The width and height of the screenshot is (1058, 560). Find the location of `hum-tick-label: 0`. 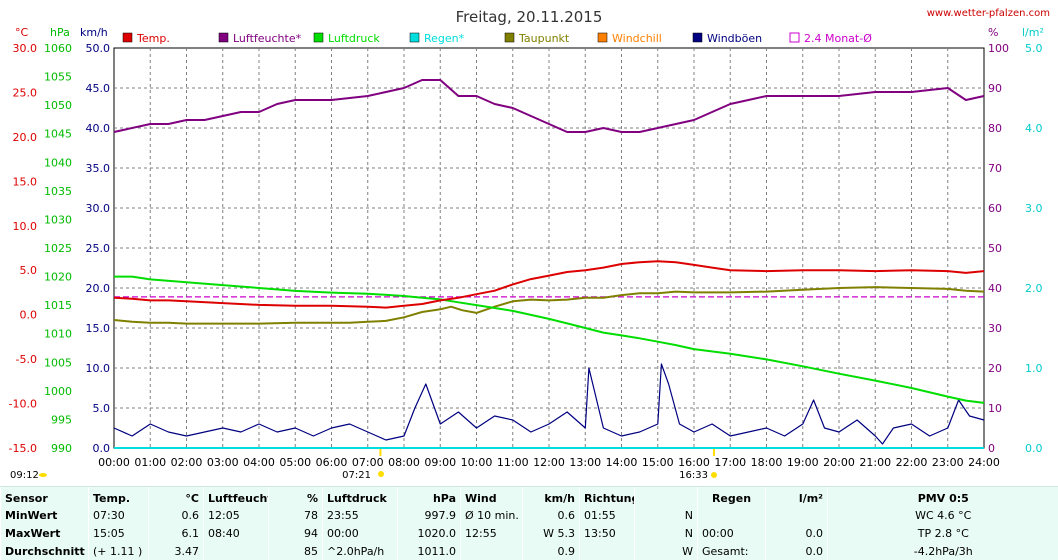

hum-tick-label: 0 is located at coordinates (991, 448).